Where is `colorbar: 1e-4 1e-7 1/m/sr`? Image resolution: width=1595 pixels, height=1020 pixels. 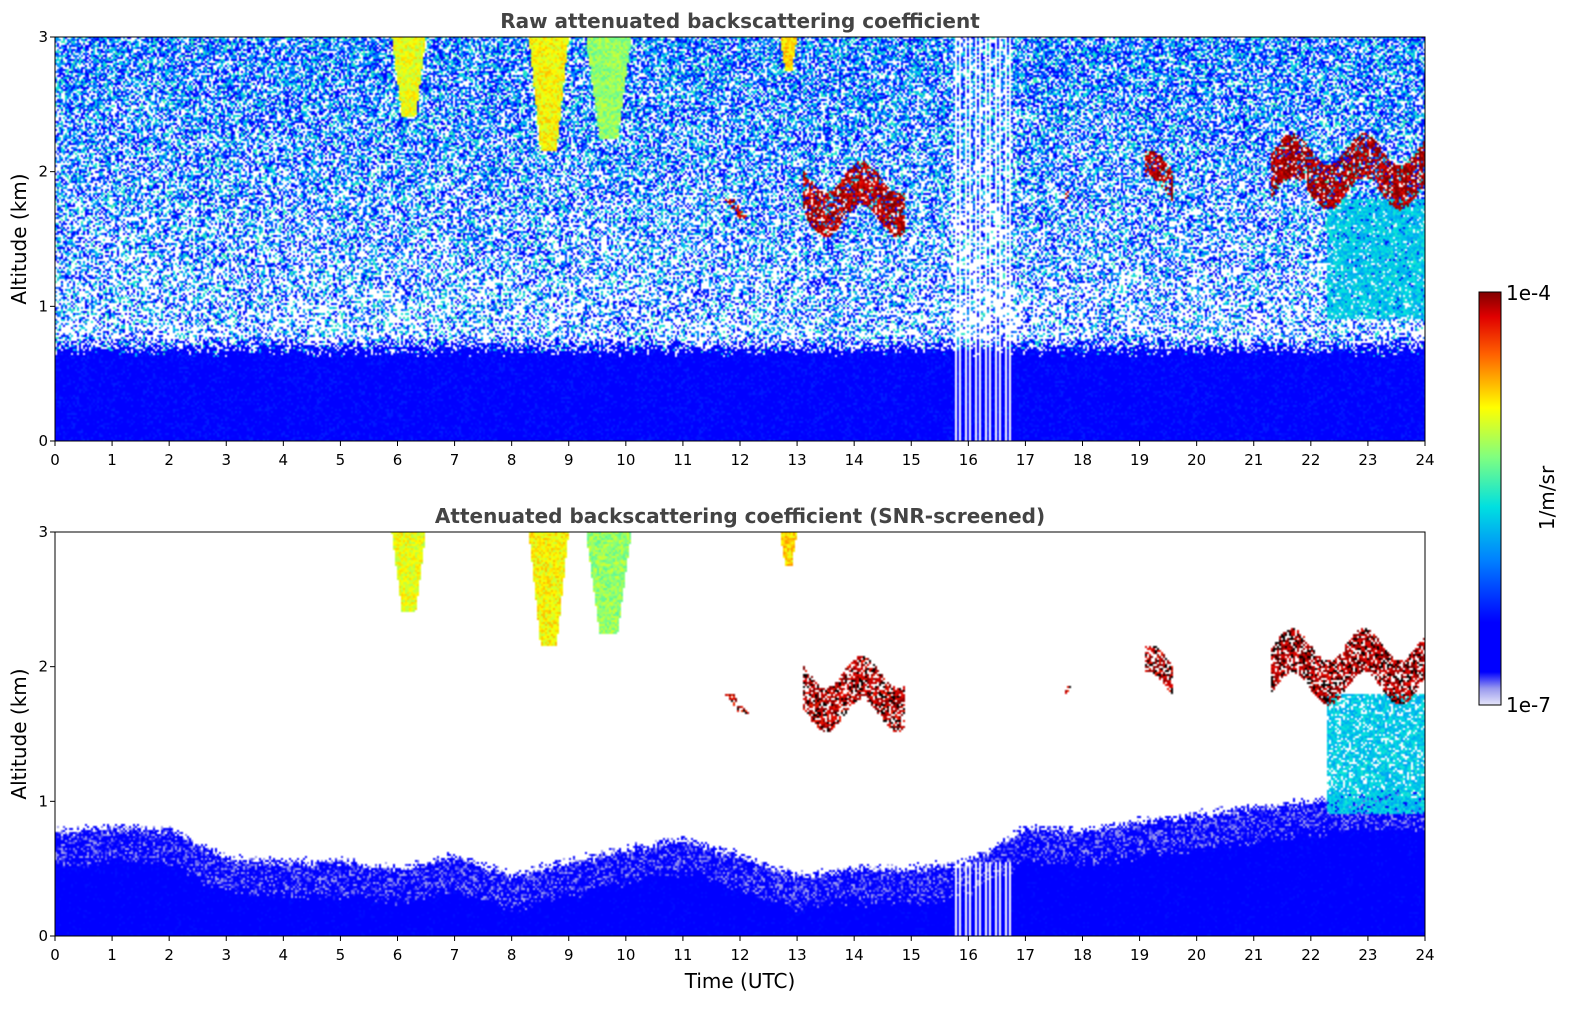 colorbar: 1e-4 1e-7 1/m/sr is located at coordinates (1518, 499).